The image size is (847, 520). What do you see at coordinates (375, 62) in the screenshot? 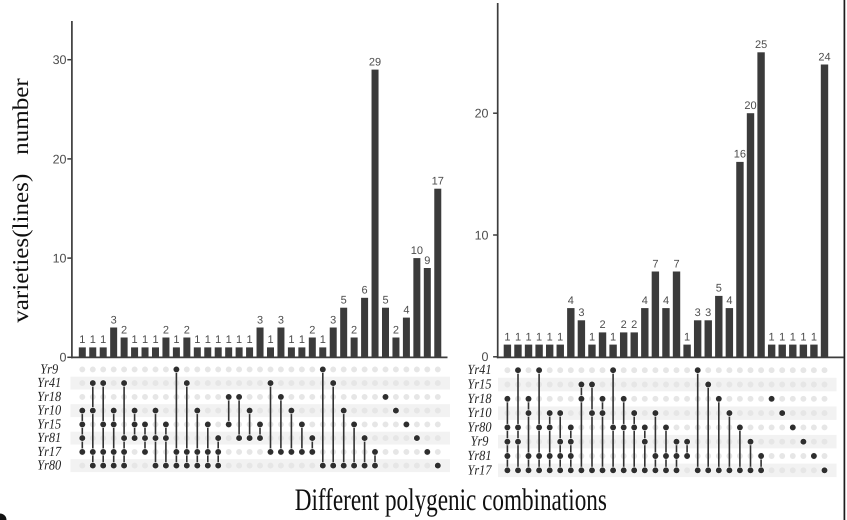
I see `svg-text: 29` at bounding box center [375, 62].